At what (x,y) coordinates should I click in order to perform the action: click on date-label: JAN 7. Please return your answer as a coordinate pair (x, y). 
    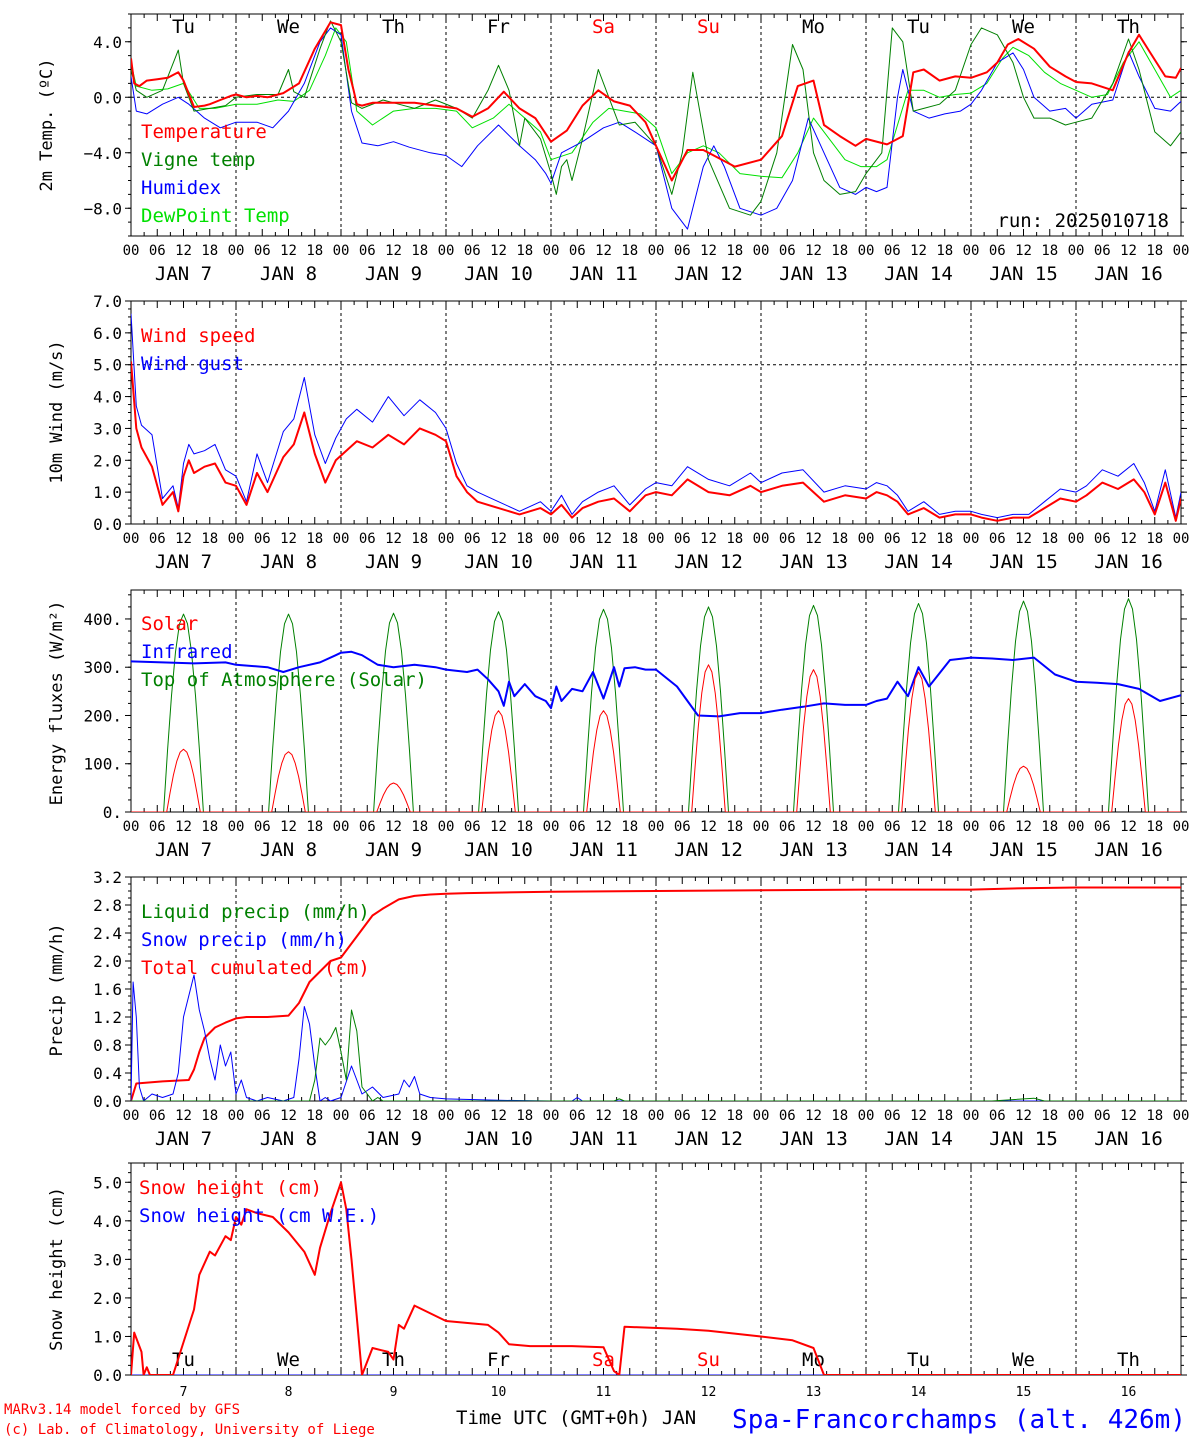
    Looking at the image, I should click on (183, 850).